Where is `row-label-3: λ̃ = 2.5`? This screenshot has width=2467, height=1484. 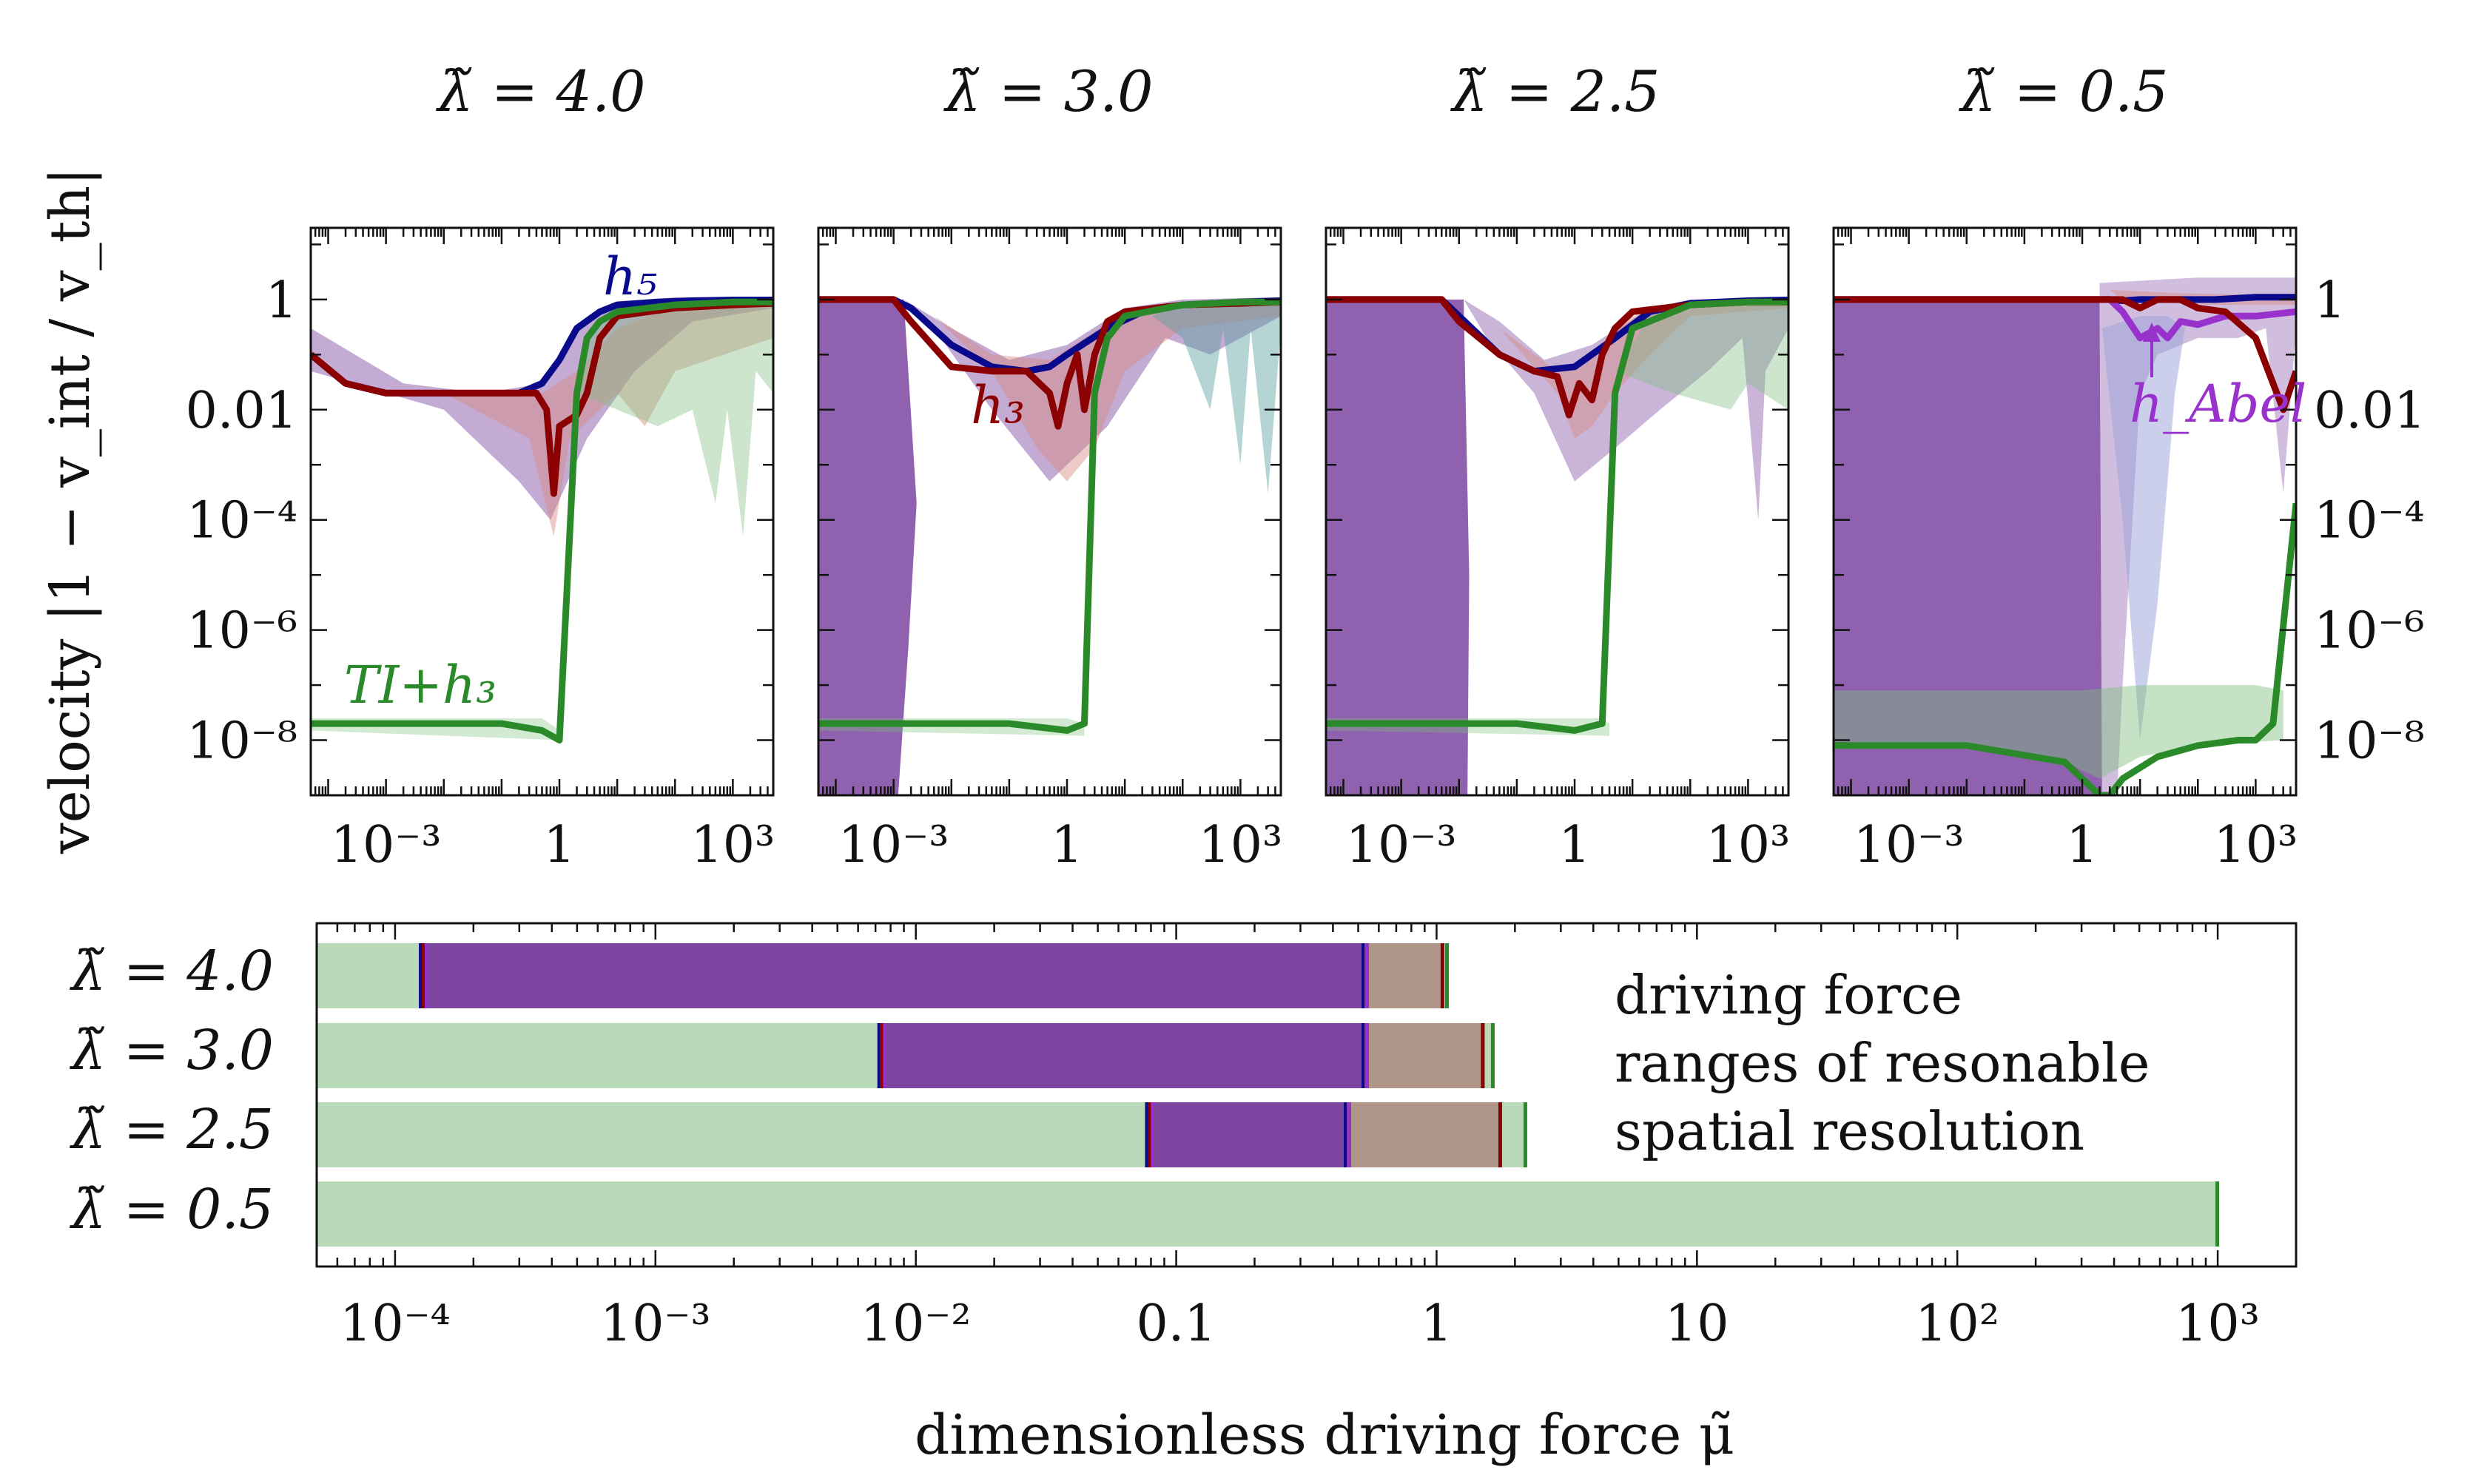
row-label-3: λ̃ = 2.5 is located at coordinates (172, 1129).